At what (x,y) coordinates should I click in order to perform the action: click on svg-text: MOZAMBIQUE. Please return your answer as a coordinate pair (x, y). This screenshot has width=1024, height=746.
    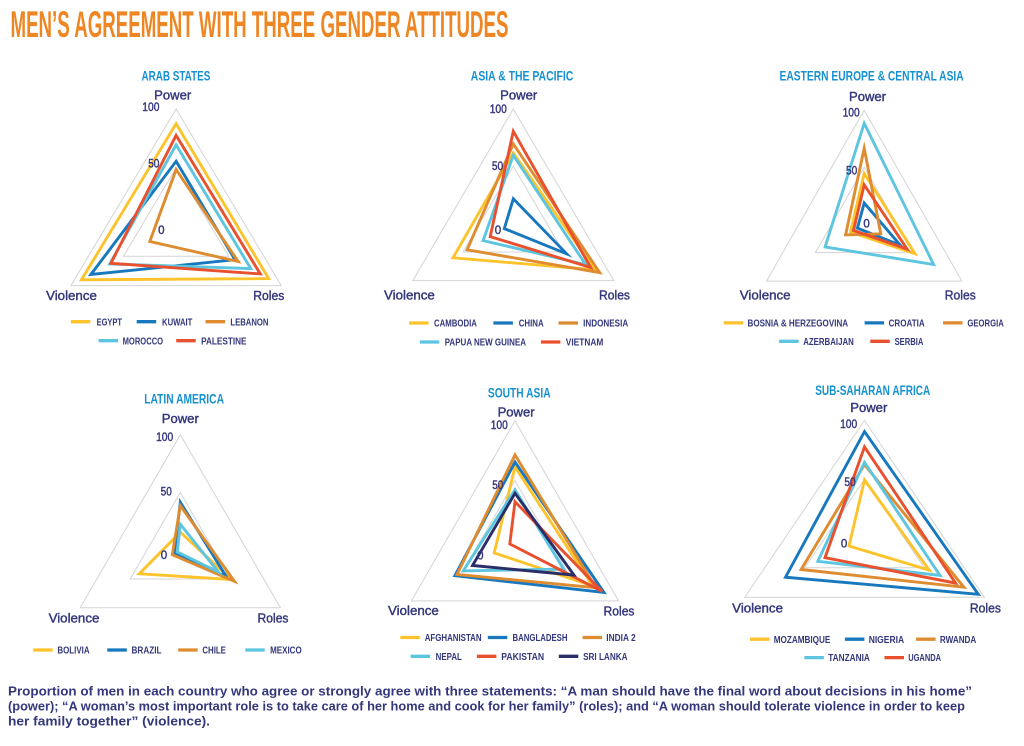
    Looking at the image, I should click on (802, 640).